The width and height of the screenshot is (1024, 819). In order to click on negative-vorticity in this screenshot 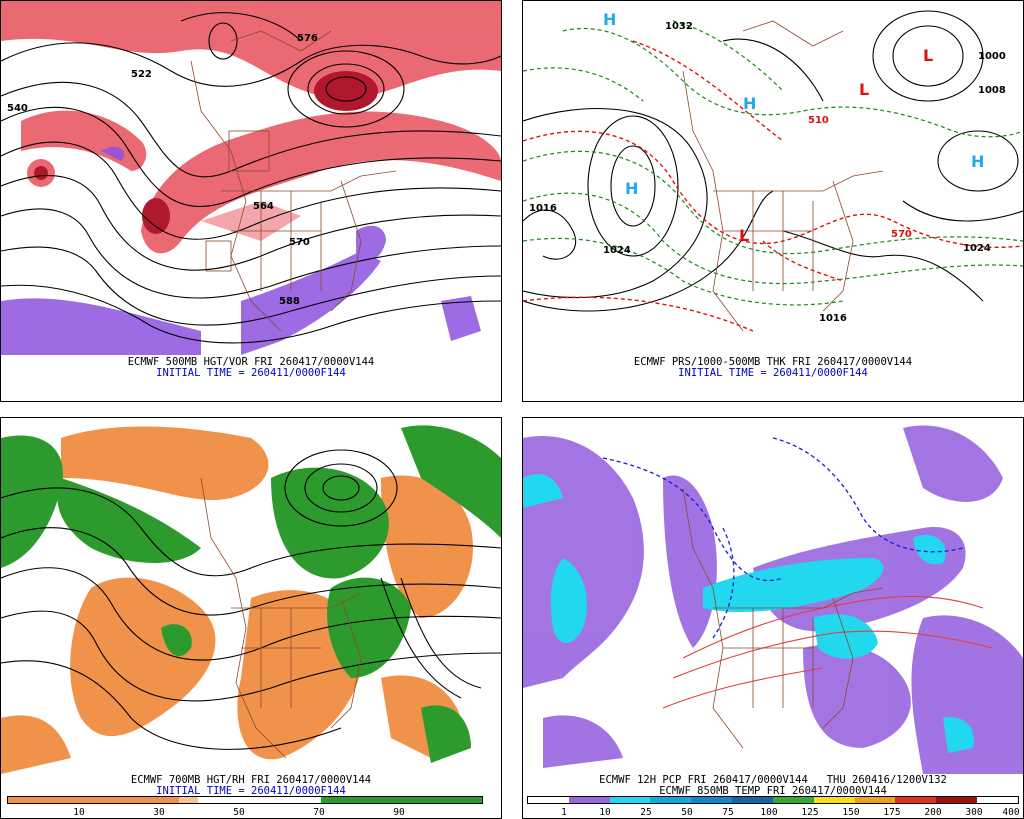, I will do `click(241, 250)`.